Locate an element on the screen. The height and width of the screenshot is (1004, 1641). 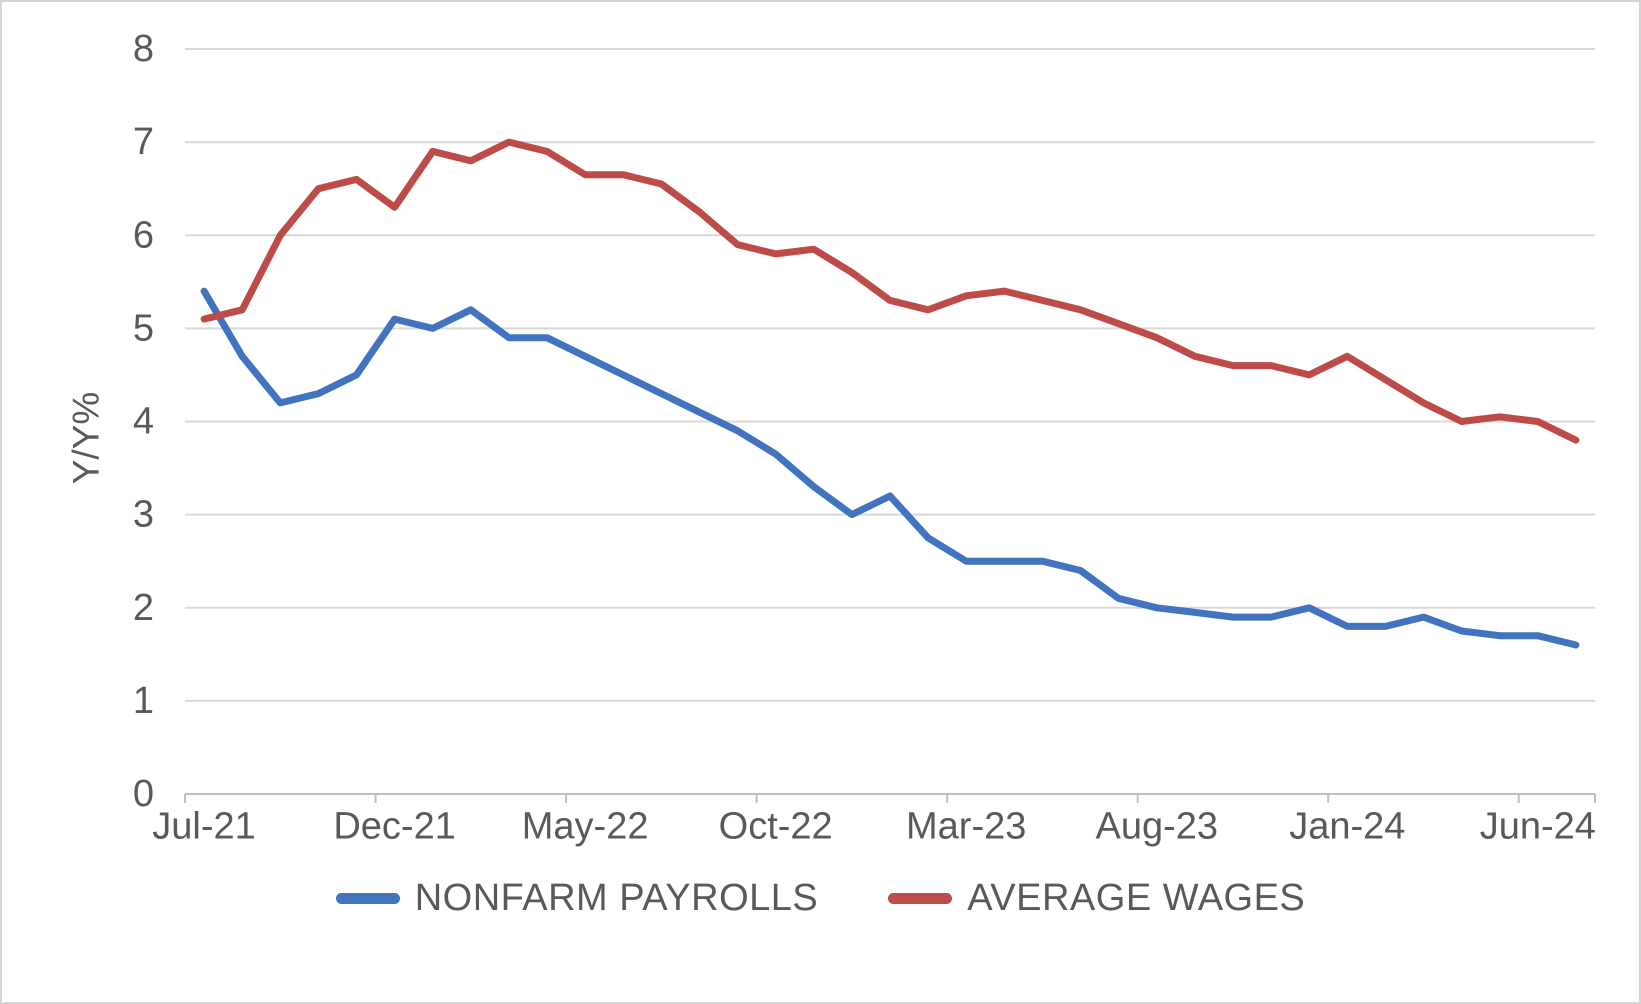
x-axis-tick-label: Aug-23 is located at coordinates (1156, 826).